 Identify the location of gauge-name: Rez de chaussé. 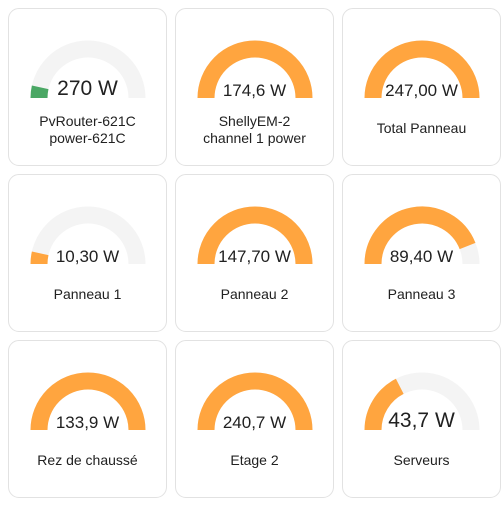
(87, 460).